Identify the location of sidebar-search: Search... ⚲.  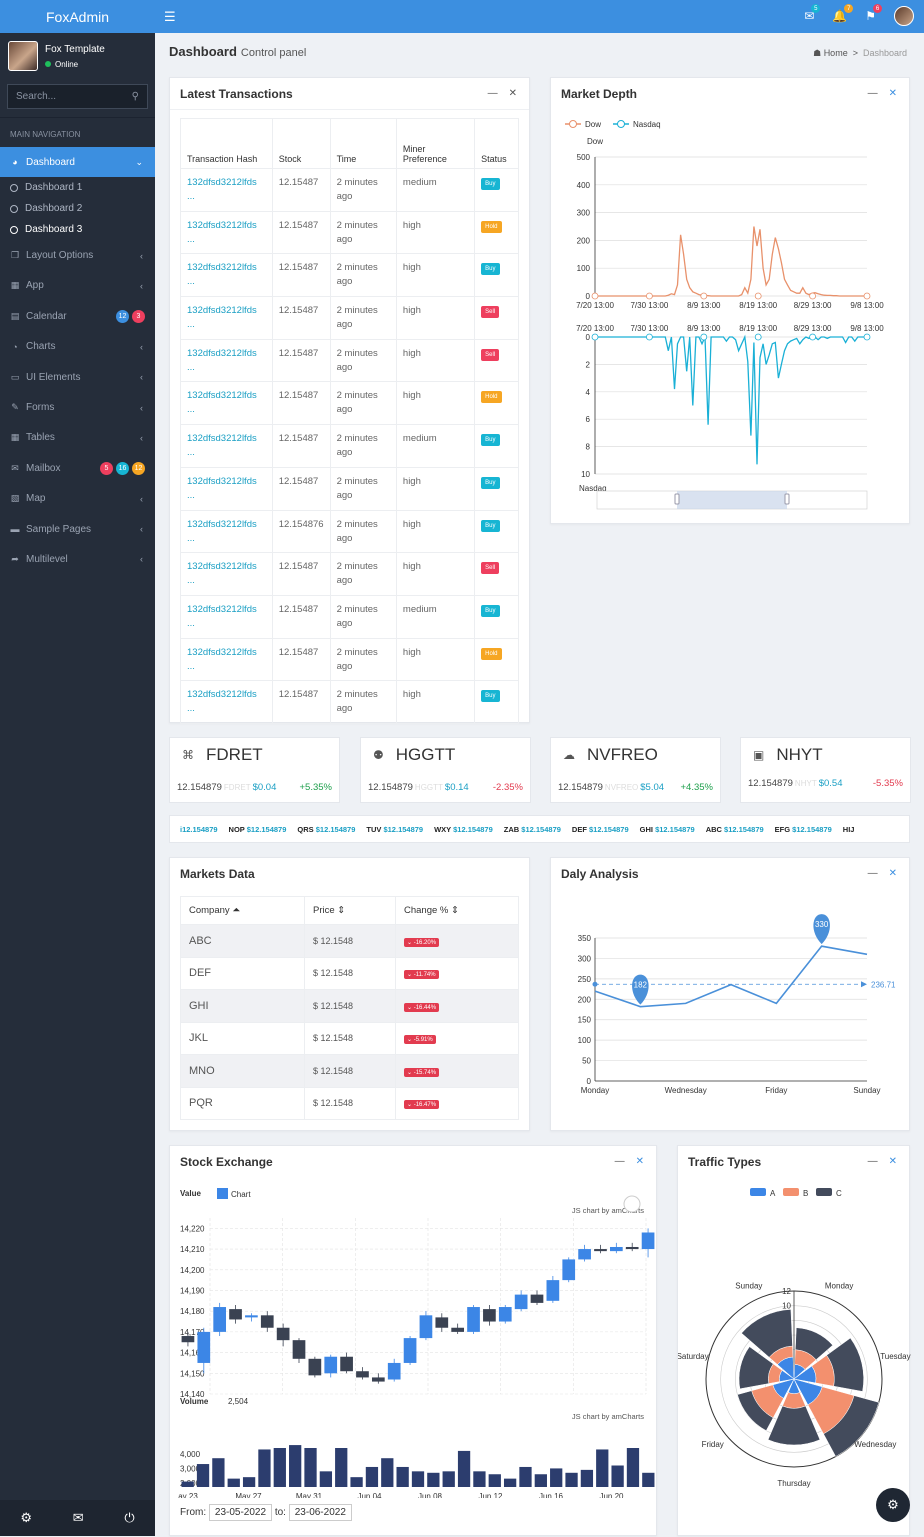
(77, 96).